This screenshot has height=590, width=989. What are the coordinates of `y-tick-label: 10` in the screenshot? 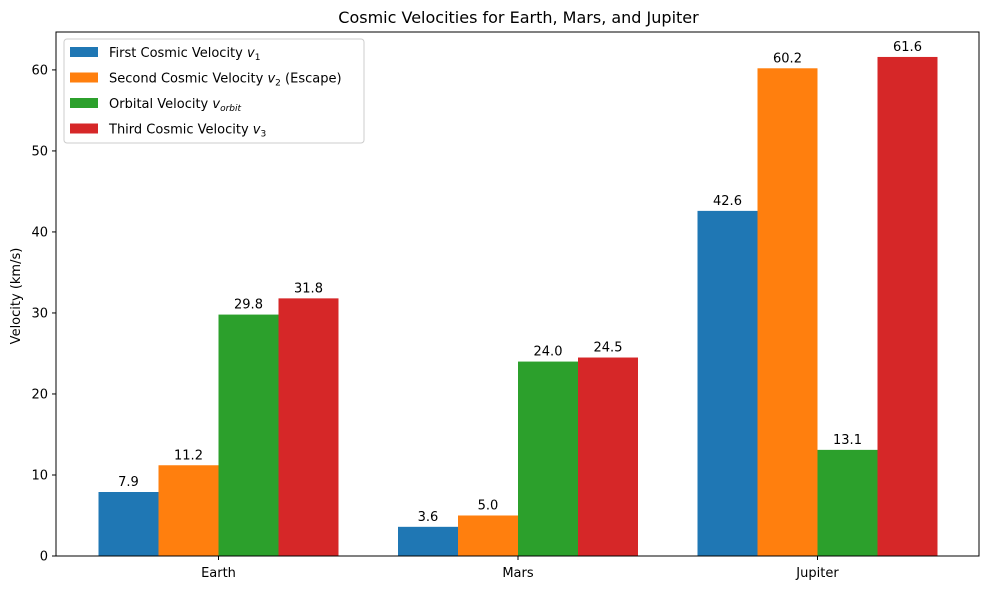 It's located at (39, 475).